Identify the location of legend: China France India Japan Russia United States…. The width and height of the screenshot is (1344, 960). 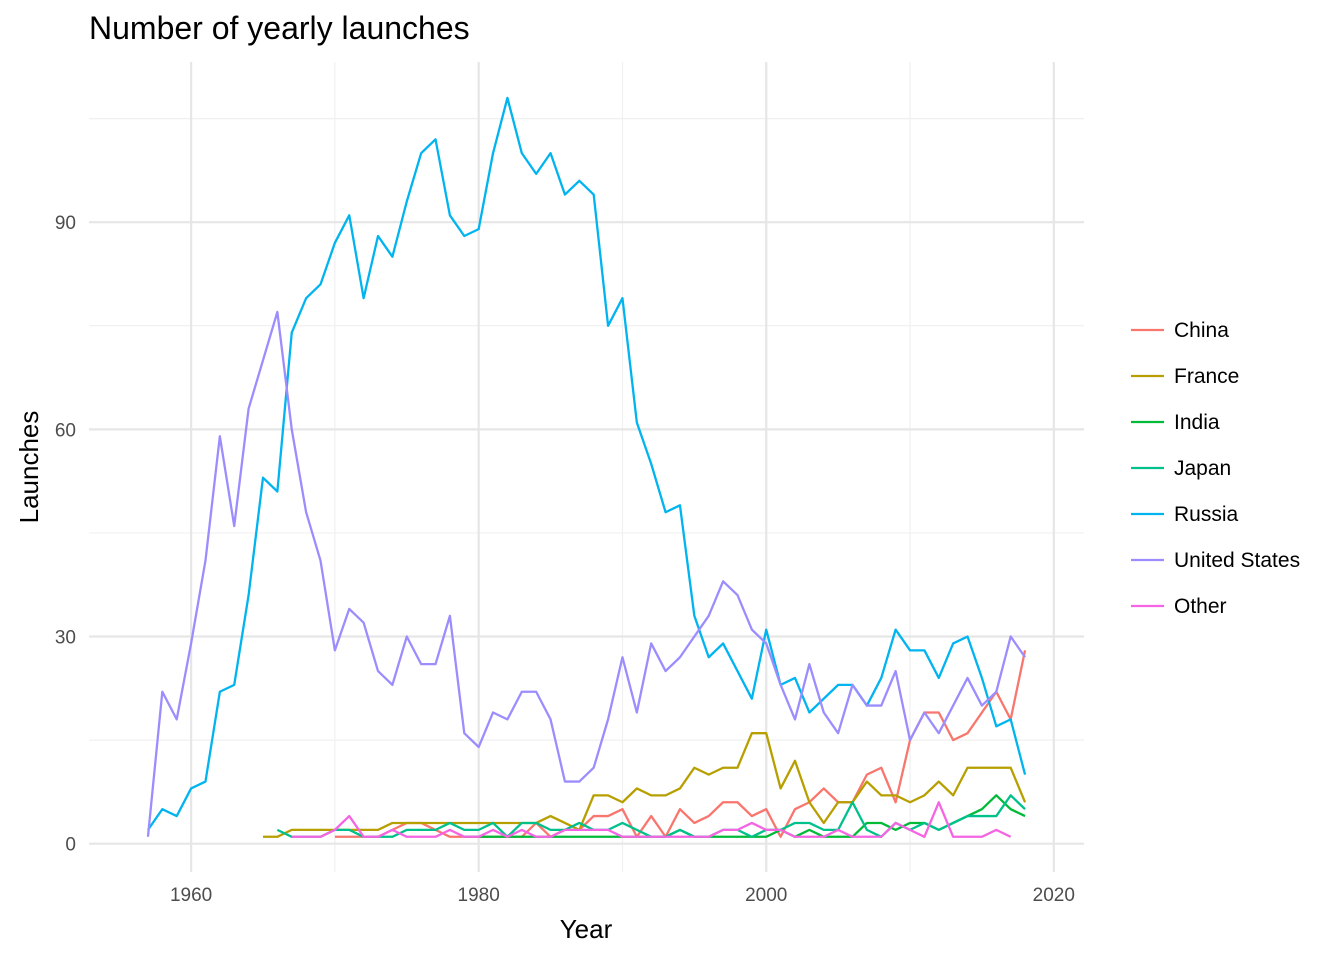
(1215, 468).